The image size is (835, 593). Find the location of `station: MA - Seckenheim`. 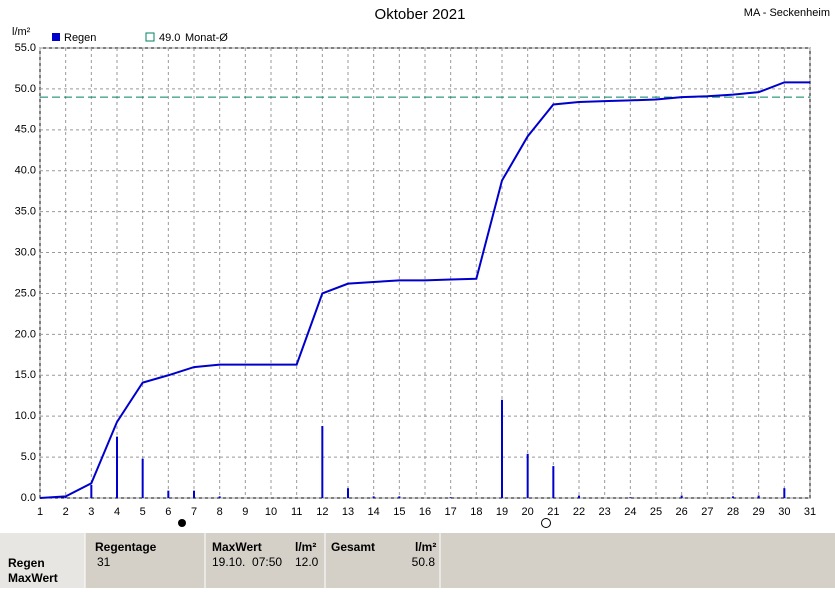

station: MA - Seckenheim is located at coordinates (787, 13).